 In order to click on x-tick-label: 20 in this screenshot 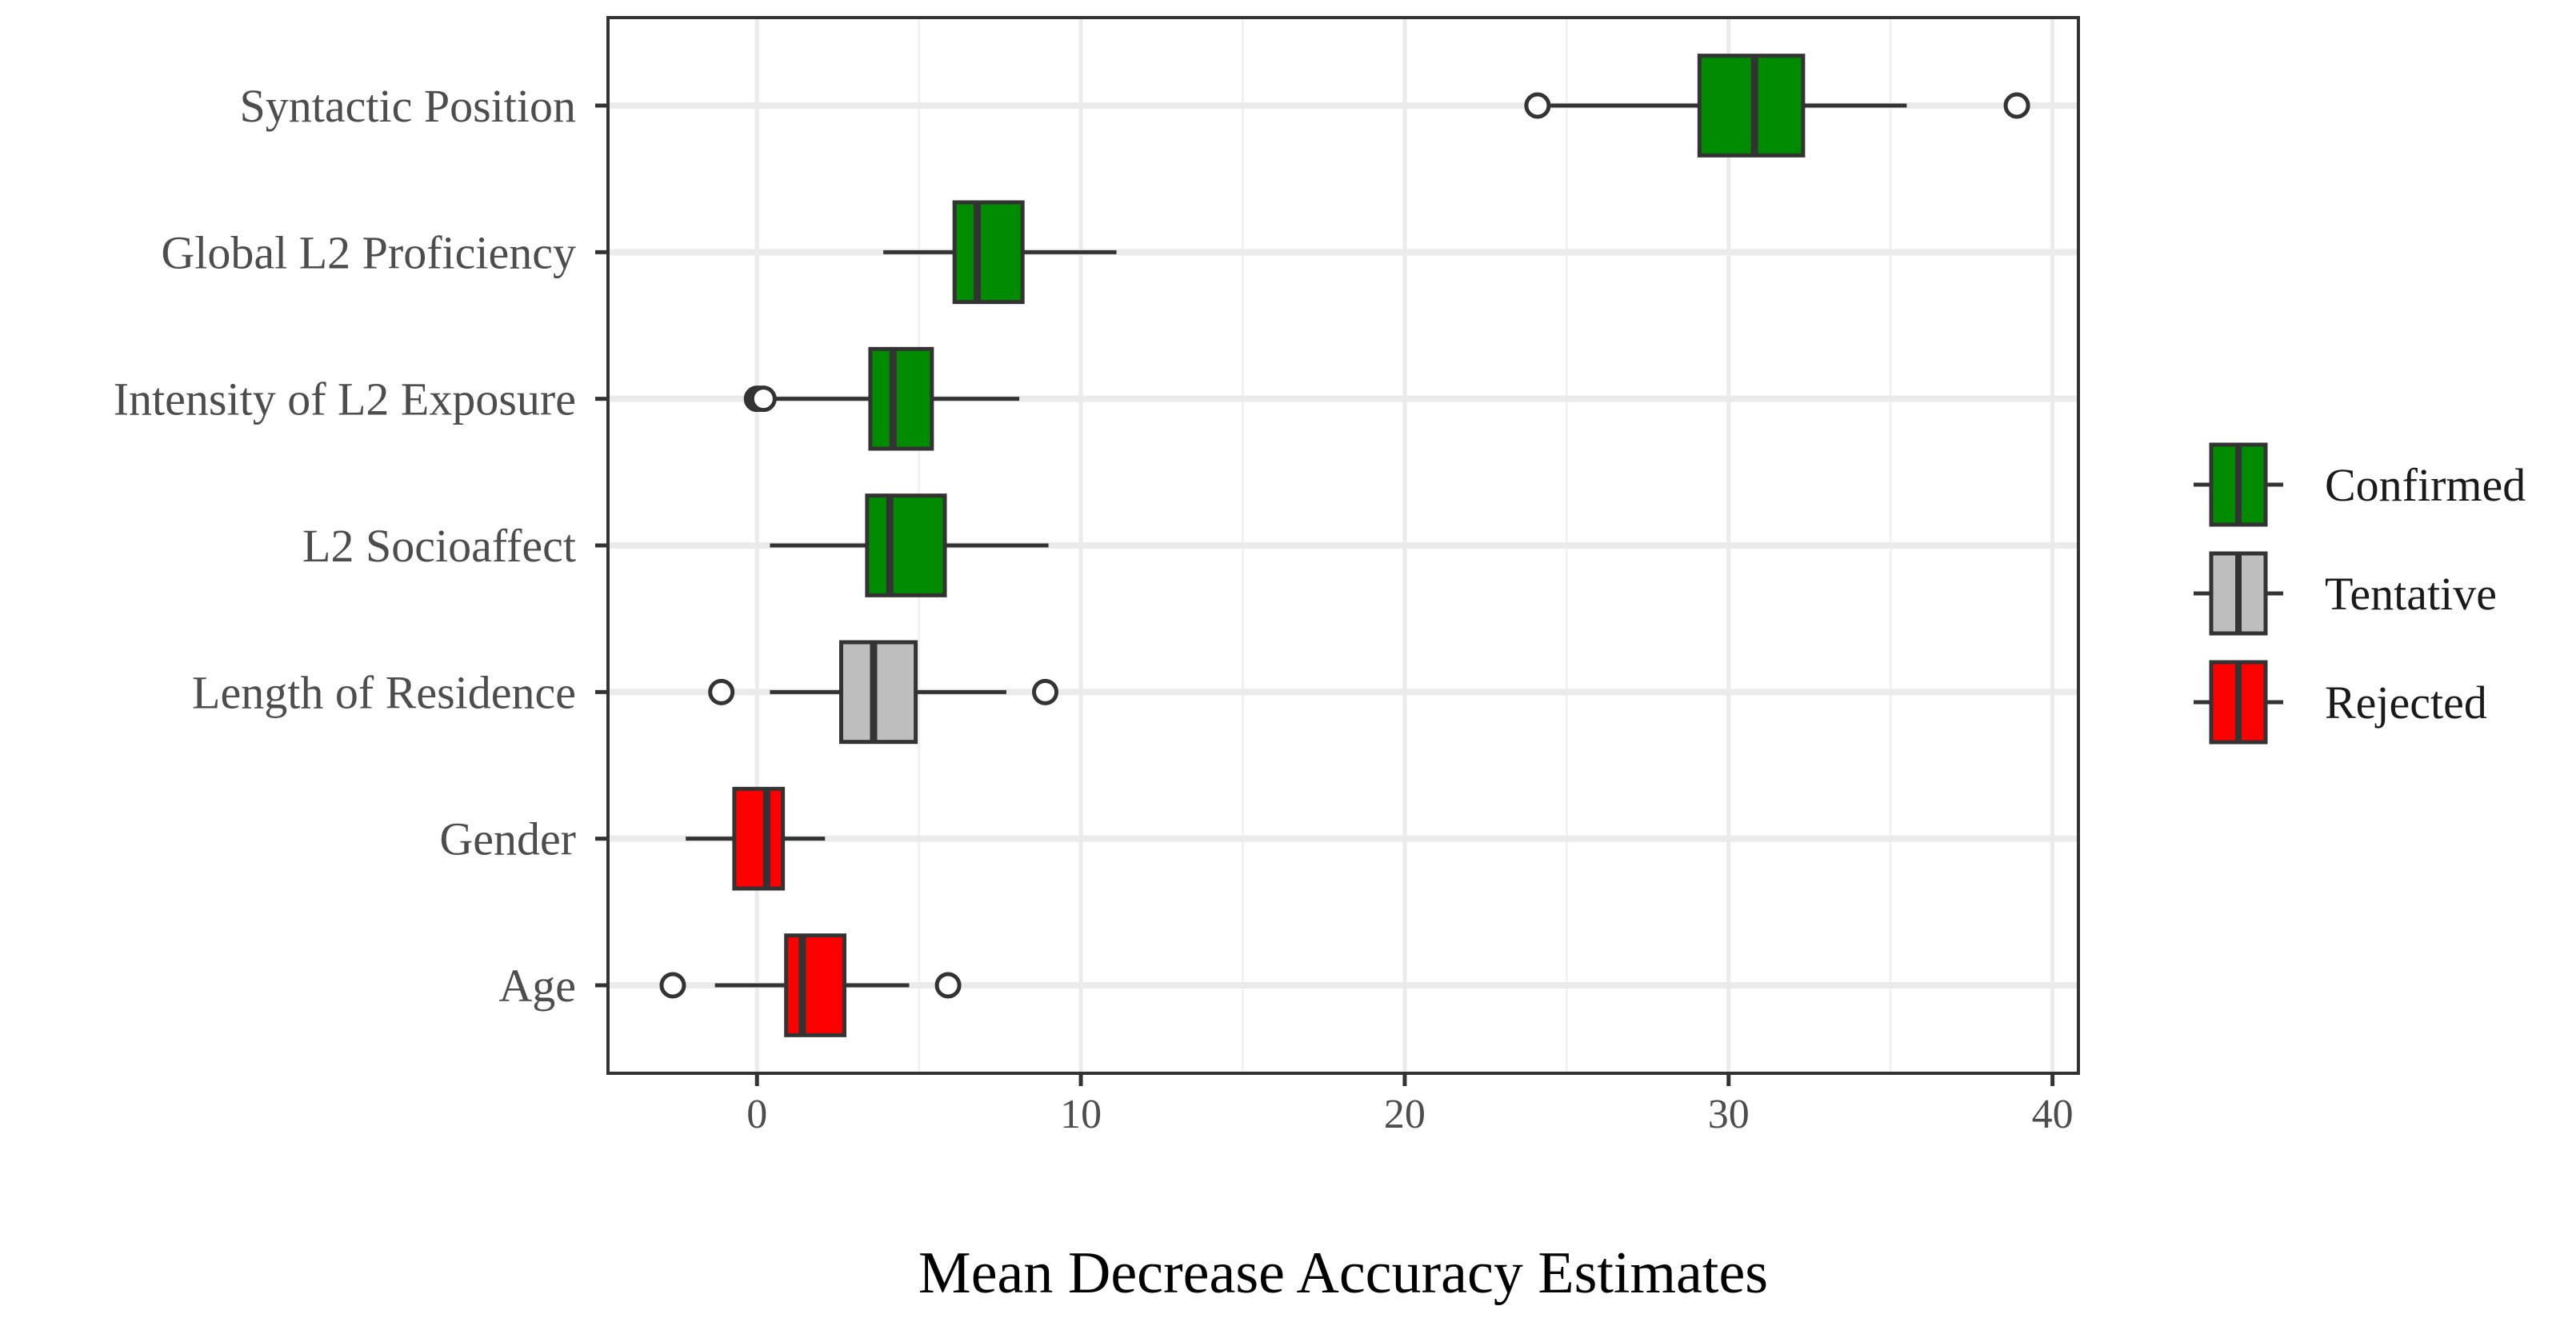, I will do `click(1405, 1115)`.